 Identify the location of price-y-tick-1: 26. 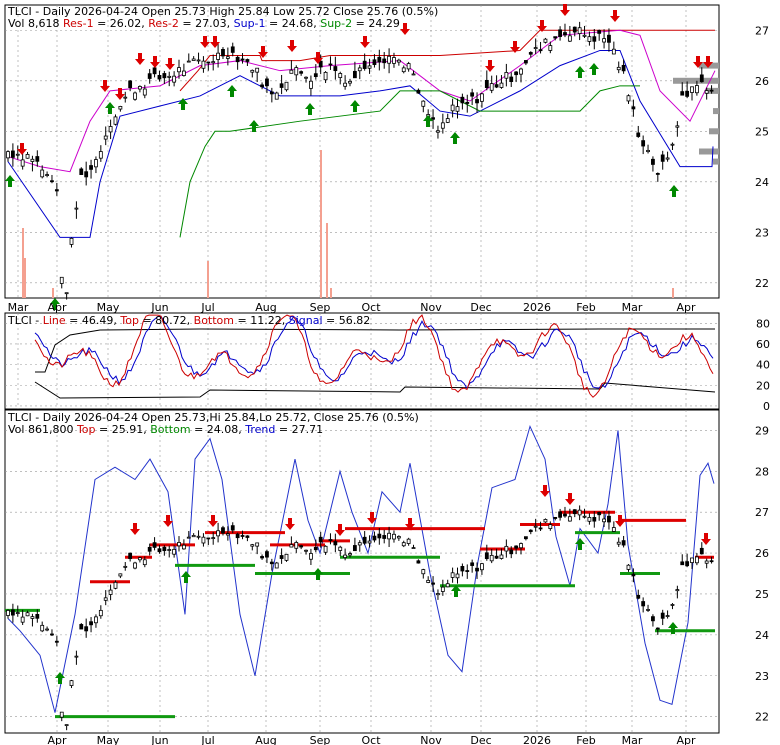
(762, 81).